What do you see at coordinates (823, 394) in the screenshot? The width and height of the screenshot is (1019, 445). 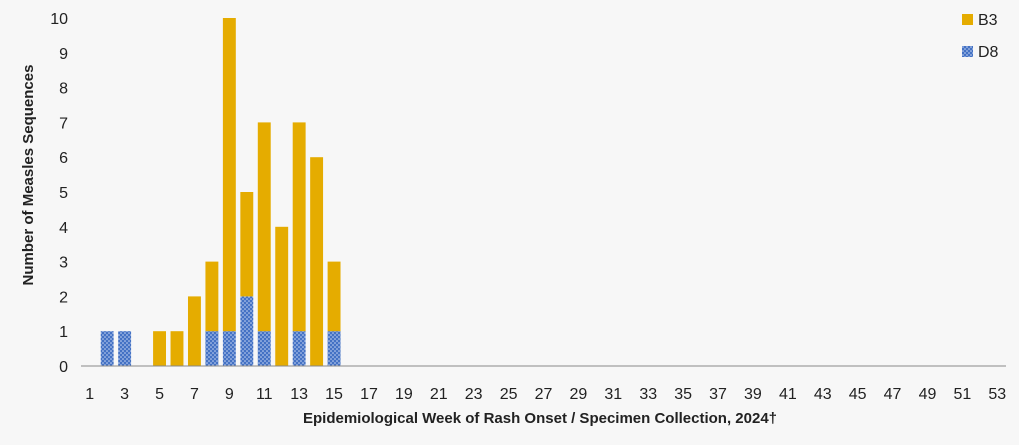 I see `x-tick-label: 43` at bounding box center [823, 394].